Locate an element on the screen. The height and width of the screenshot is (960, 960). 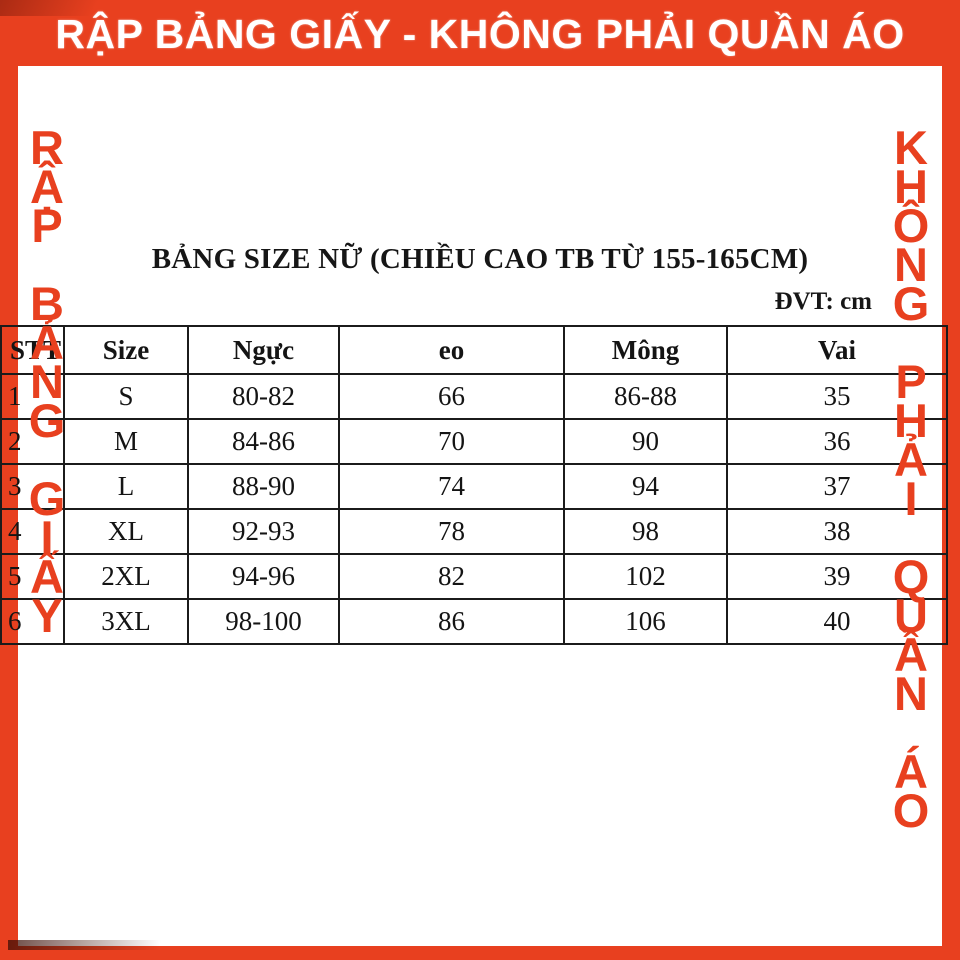
column-header-mong: Mông is located at coordinates (645, 350).